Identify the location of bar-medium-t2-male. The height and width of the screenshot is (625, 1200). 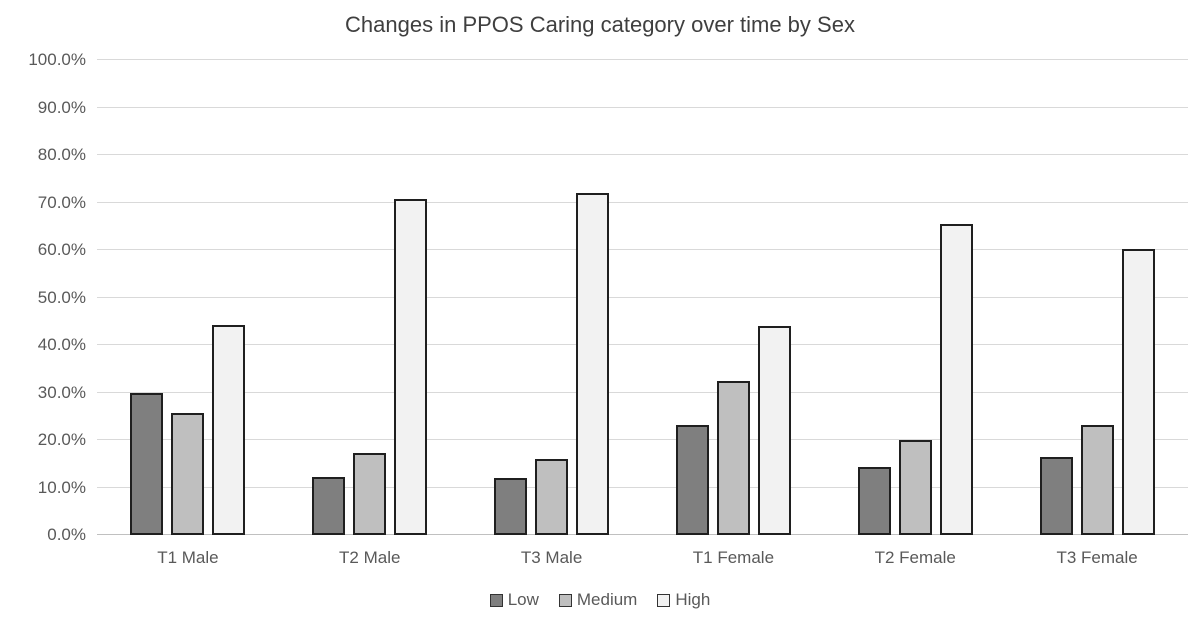
(370, 494).